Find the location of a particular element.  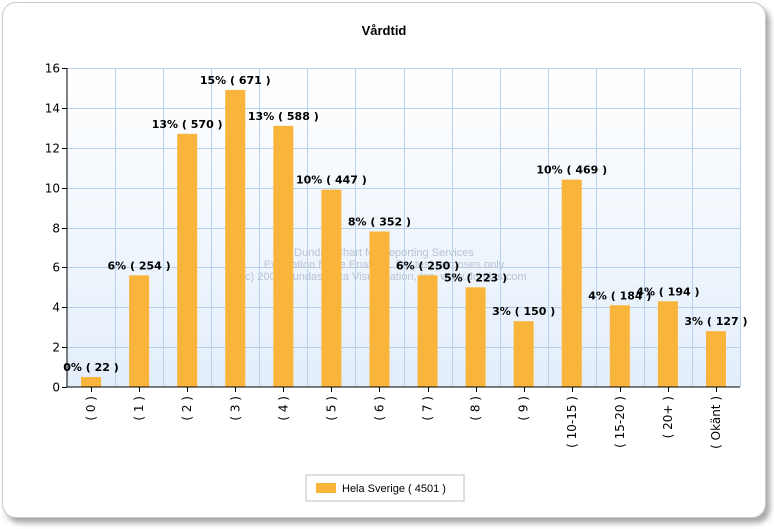

y-tick-label: 4 is located at coordinates (56, 308).